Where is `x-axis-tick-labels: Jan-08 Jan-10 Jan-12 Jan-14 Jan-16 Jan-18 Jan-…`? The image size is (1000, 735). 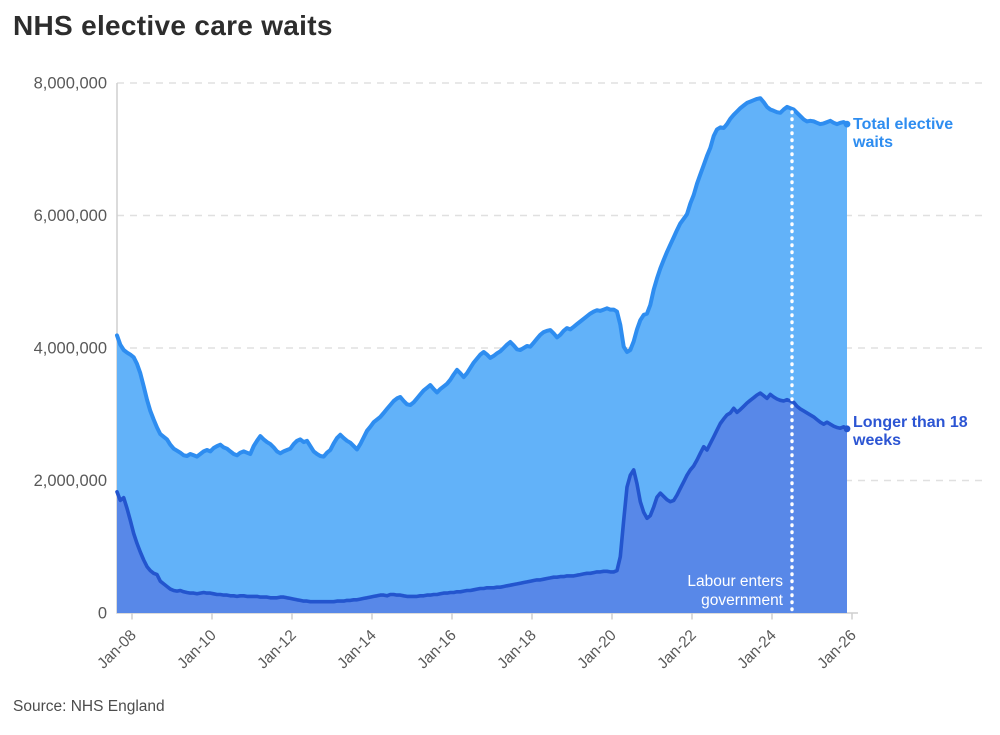 x-axis-tick-labels: Jan-08 Jan-10 Jan-12 Jan-14 Jan-16 Jan-18 Jan-… is located at coordinates (477, 650).